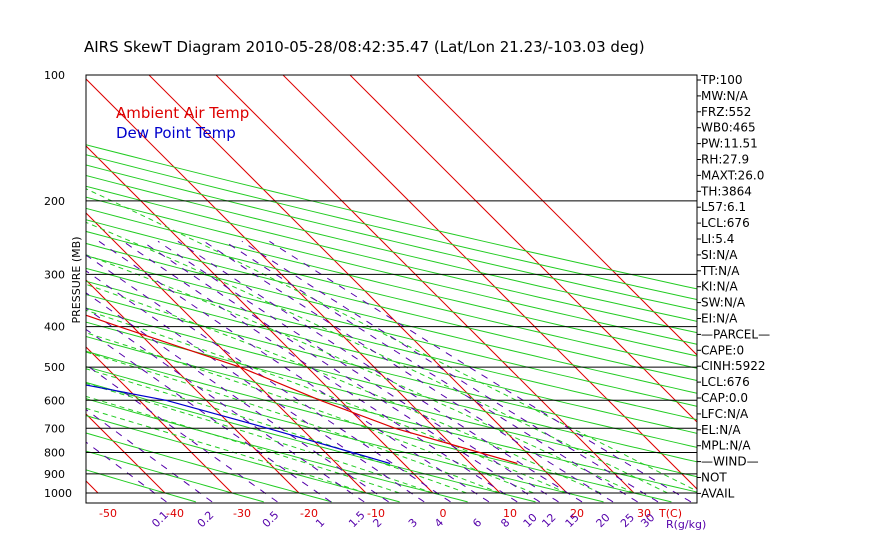 Image resolution: width=870 pixels, height=560 pixels. Describe the element at coordinates (733, 366) in the screenshot. I see `side-panel-item: CINH:5922` at that location.